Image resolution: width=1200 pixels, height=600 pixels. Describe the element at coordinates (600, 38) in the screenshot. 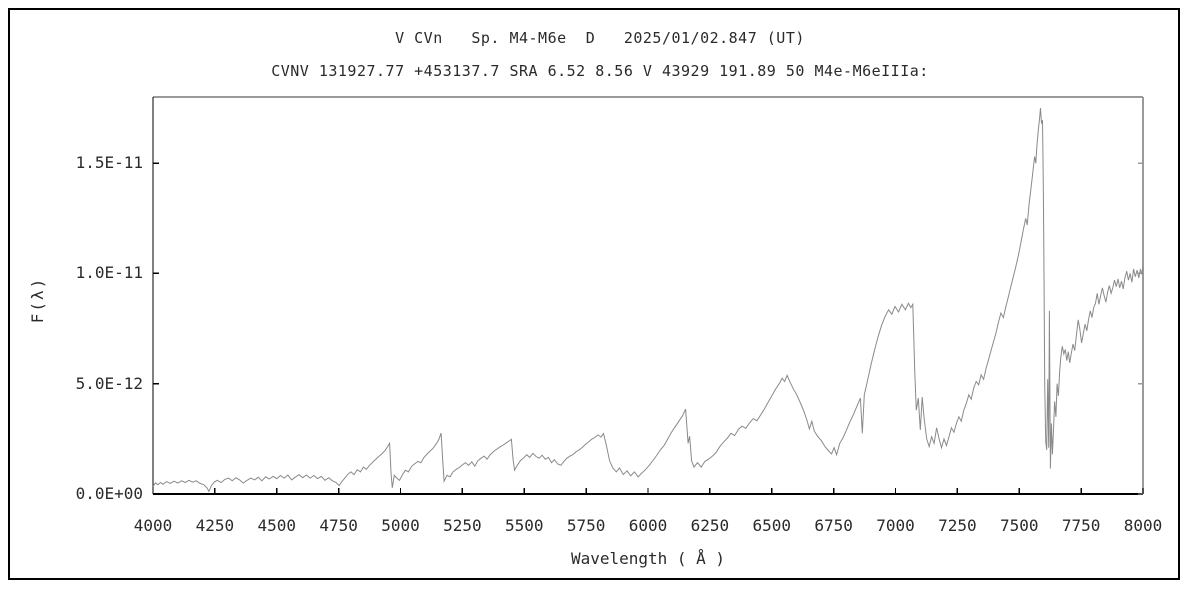

I see `chart-title: V CVn Sp. M4-M6e D 2025/01/02.847 (UT)` at that location.